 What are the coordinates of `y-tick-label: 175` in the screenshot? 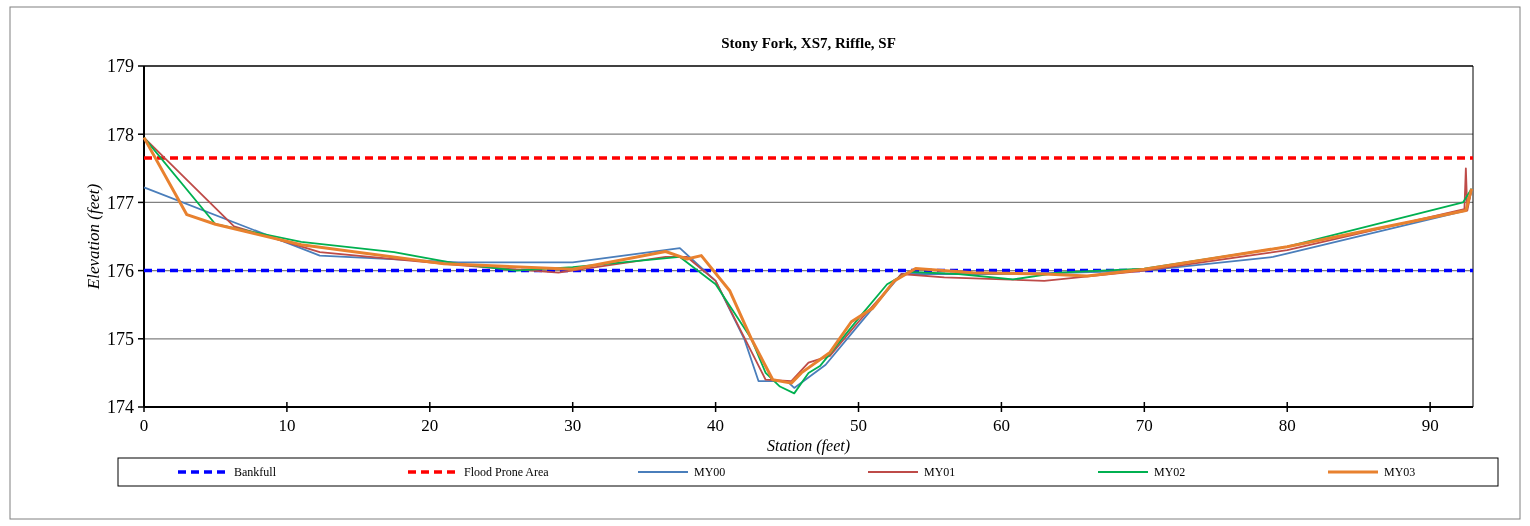 It's located at (120, 339).